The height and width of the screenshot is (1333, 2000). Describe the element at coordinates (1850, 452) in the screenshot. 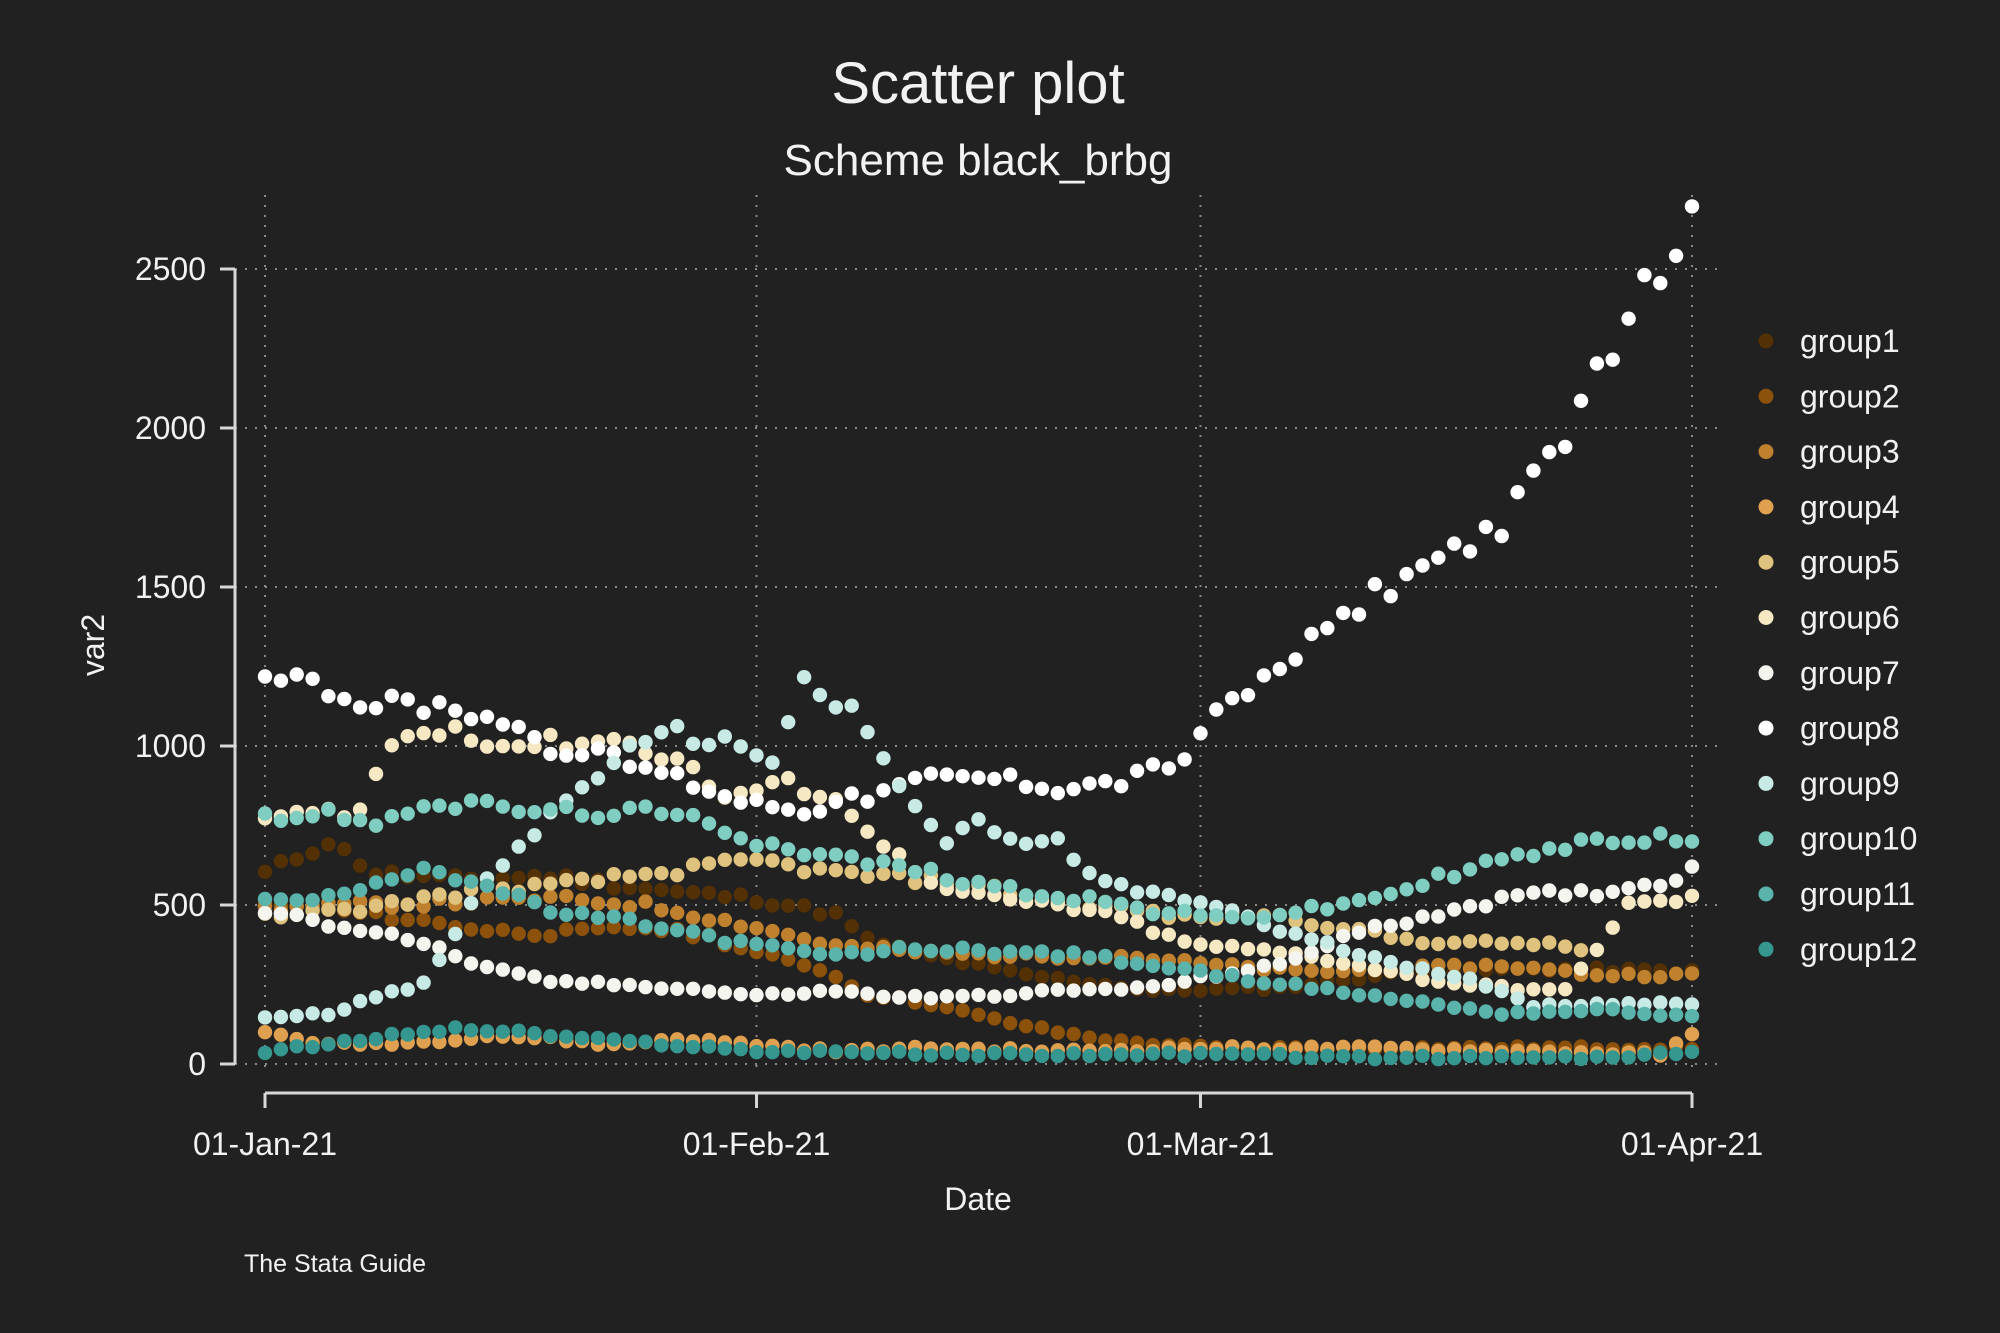

I see `legend-label-group3: group3` at that location.